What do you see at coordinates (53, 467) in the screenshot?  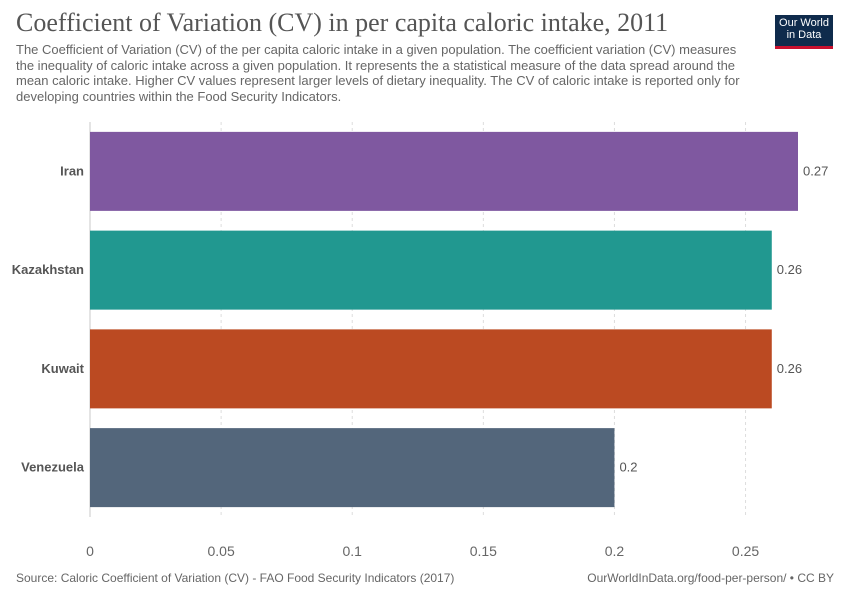 I see `category-label: Venezuela` at bounding box center [53, 467].